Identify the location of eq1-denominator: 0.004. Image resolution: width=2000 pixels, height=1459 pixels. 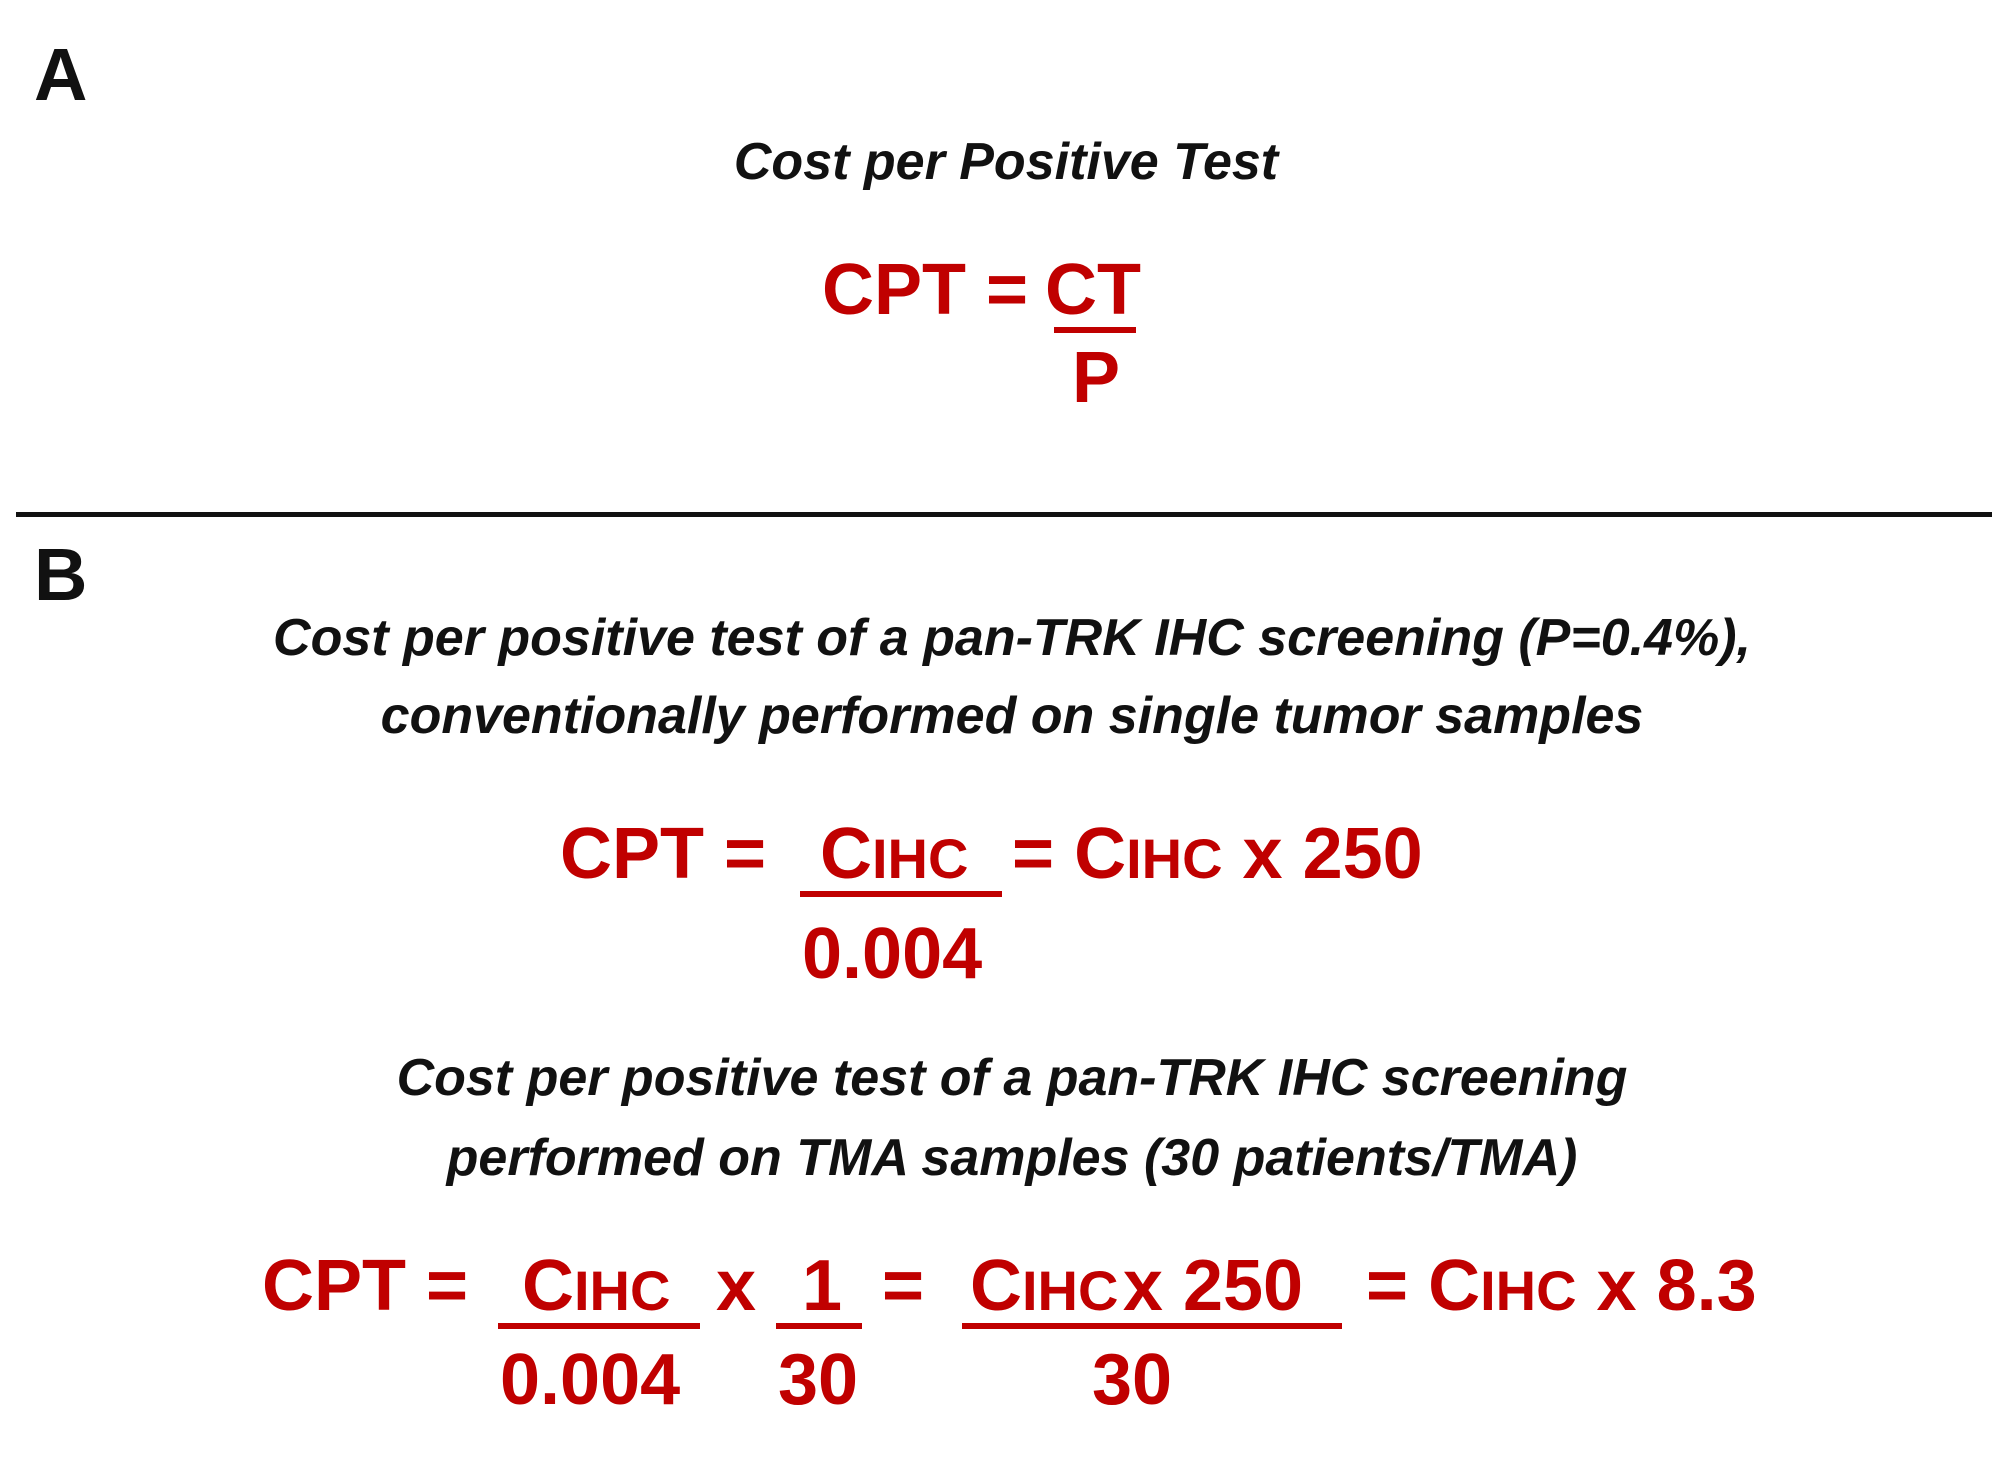
(892, 954).